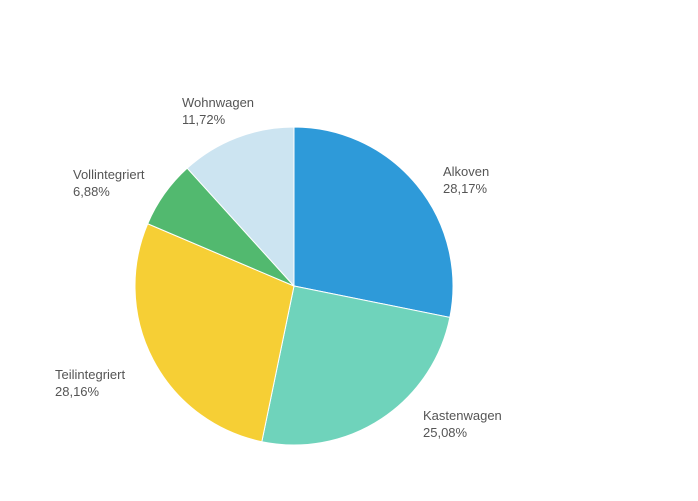  What do you see at coordinates (109, 183) in the screenshot?
I see `slice-label-vollintegriert: Vollintegriert 6,88%` at bounding box center [109, 183].